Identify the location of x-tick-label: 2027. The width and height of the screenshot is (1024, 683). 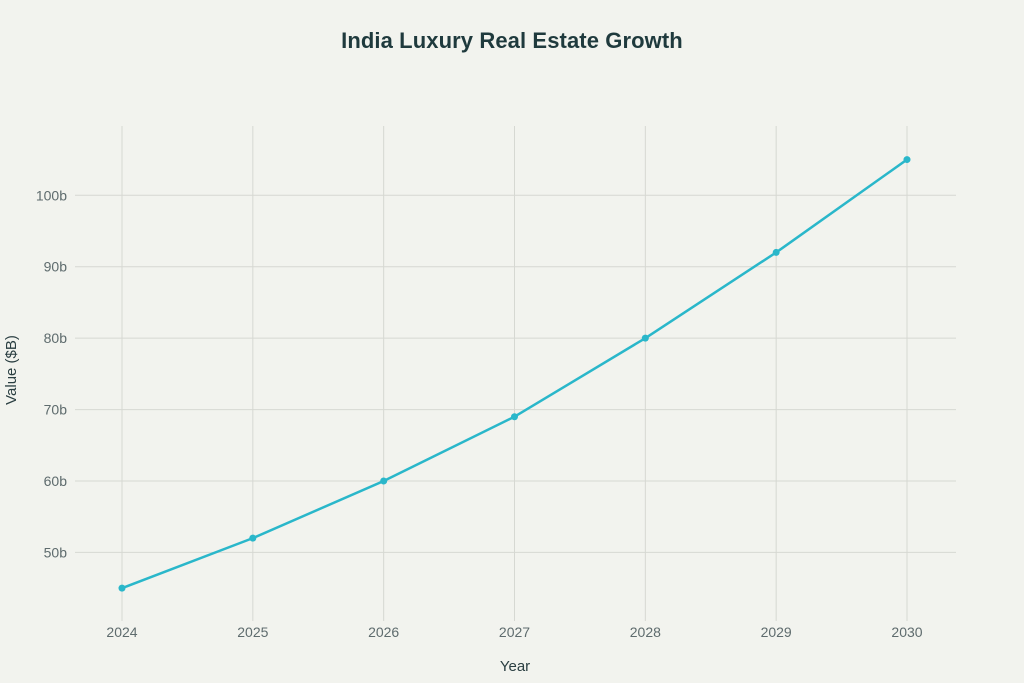
(514, 632).